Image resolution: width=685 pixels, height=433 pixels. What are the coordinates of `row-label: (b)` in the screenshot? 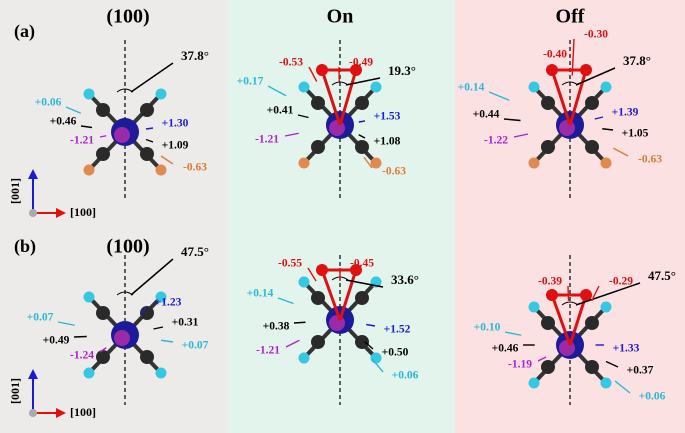 It's located at (25, 246).